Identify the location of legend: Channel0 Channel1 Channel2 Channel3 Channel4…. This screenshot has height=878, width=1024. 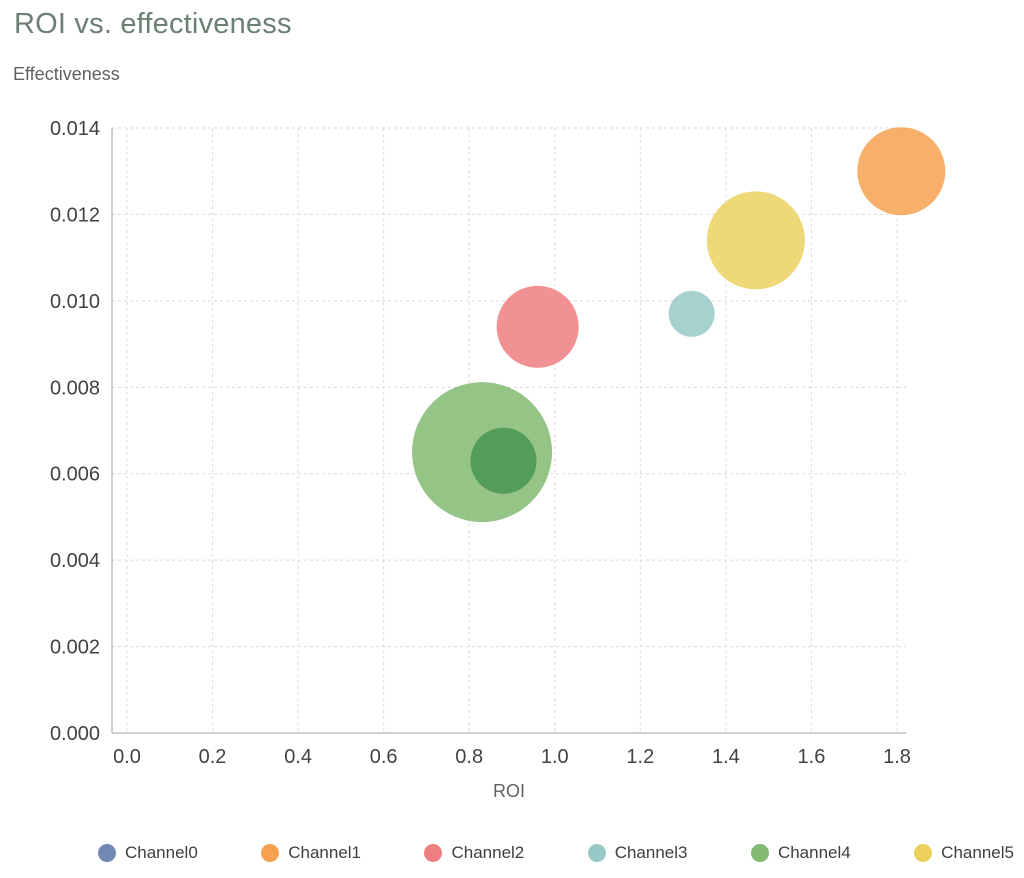
(556, 853).